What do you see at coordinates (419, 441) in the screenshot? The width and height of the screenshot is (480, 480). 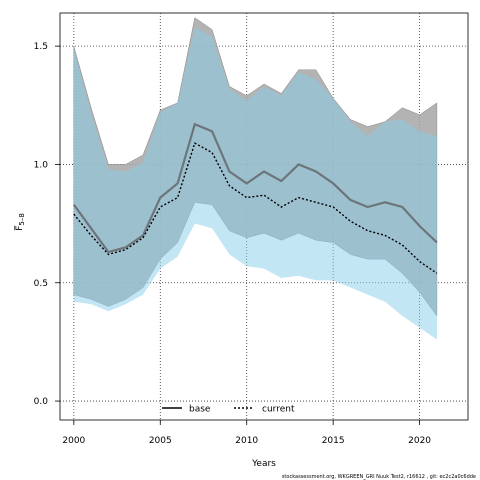 I see `x-tick-label: 2020` at bounding box center [419, 441].